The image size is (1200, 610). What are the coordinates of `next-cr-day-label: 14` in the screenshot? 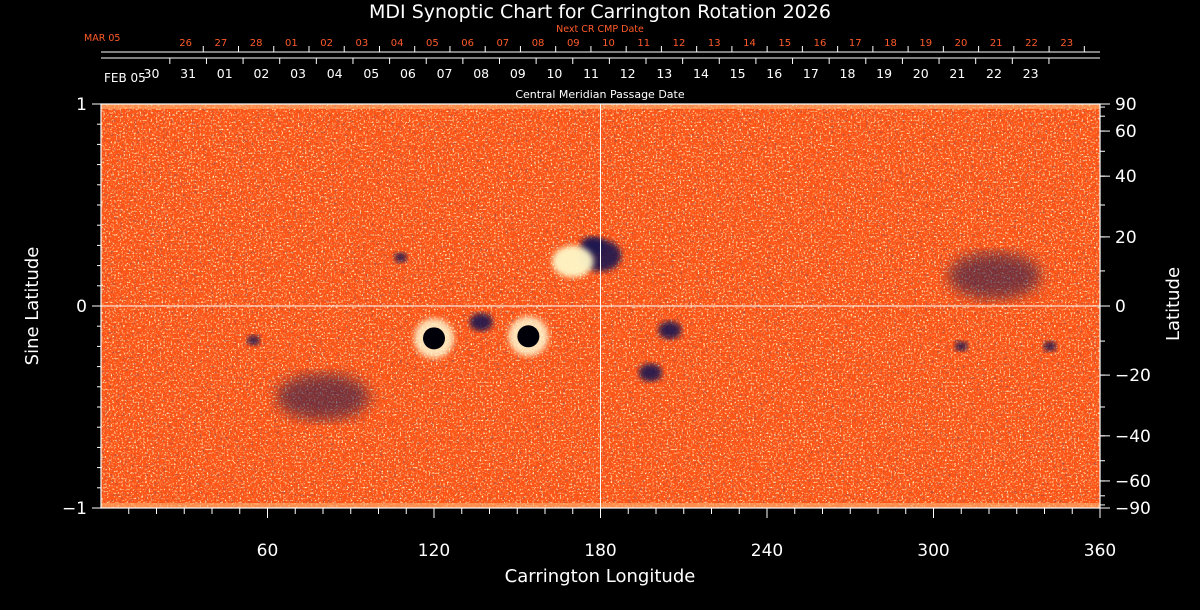 It's located at (749, 43).